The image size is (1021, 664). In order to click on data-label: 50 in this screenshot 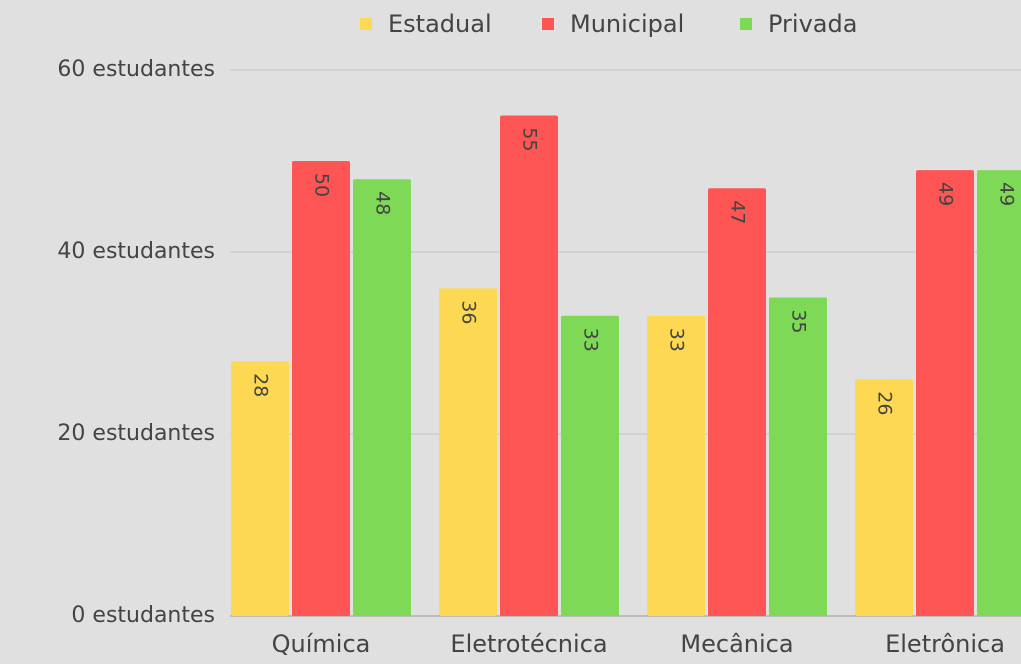, I will do `click(322, 185)`.